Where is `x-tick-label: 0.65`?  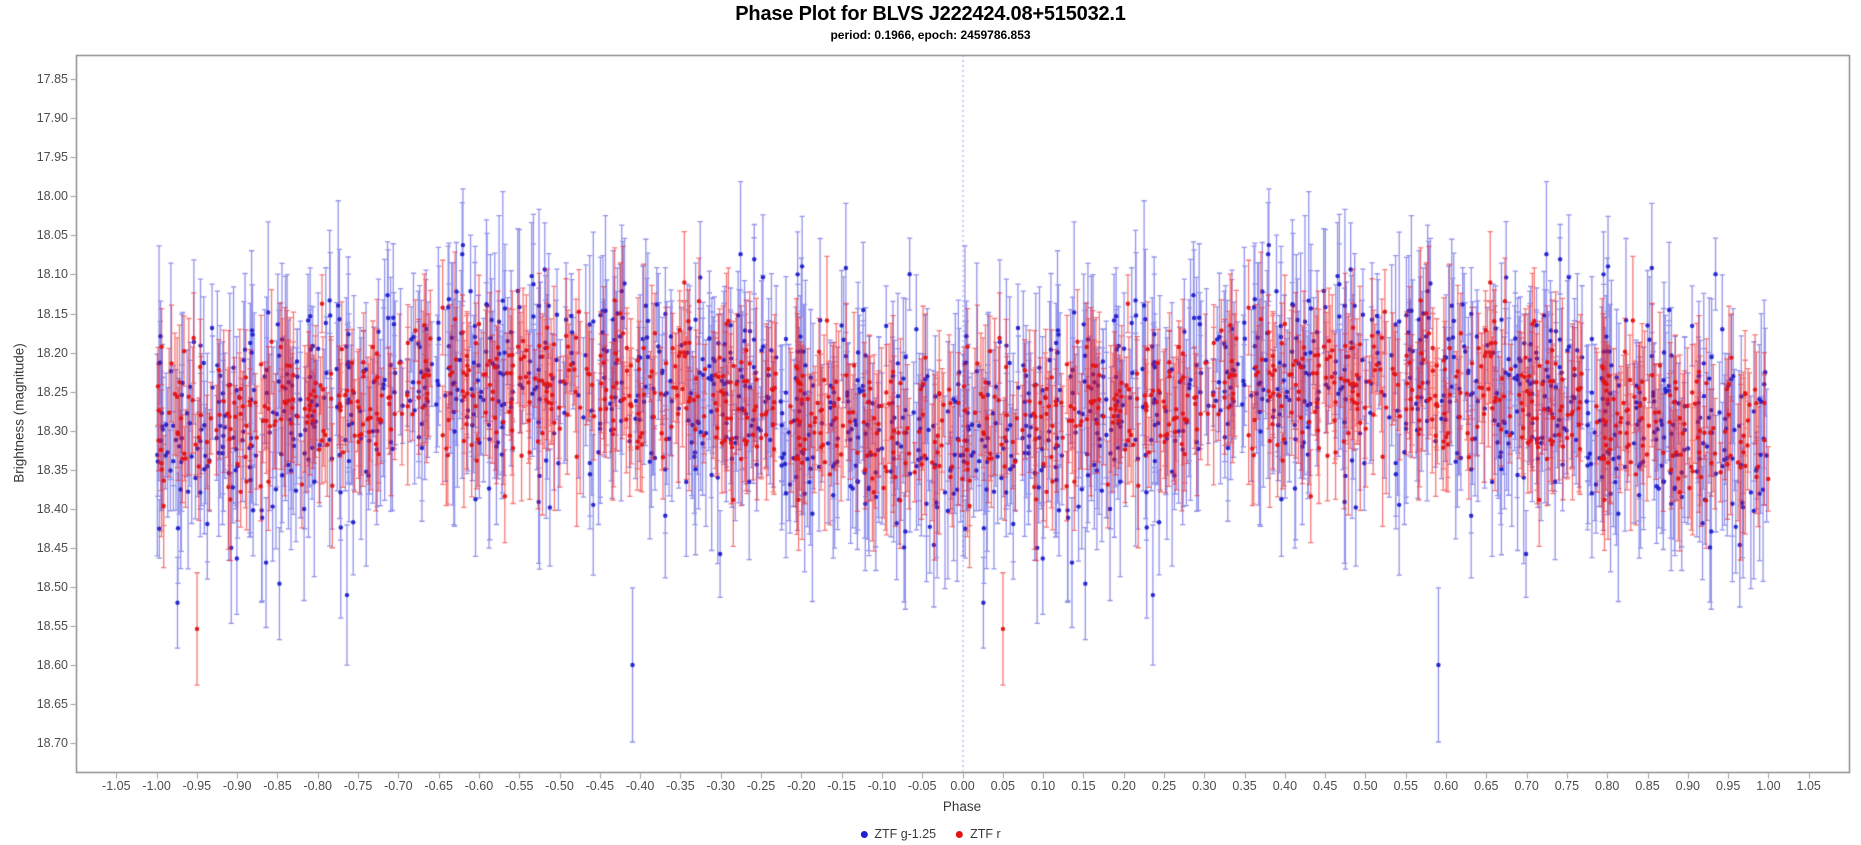
x-tick-label: 0.65 is located at coordinates (1486, 786).